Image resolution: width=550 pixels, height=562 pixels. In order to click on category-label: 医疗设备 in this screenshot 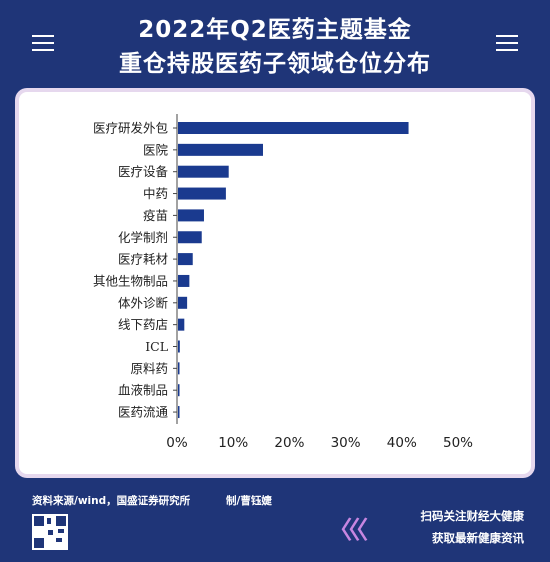, I will do `click(143, 171)`.